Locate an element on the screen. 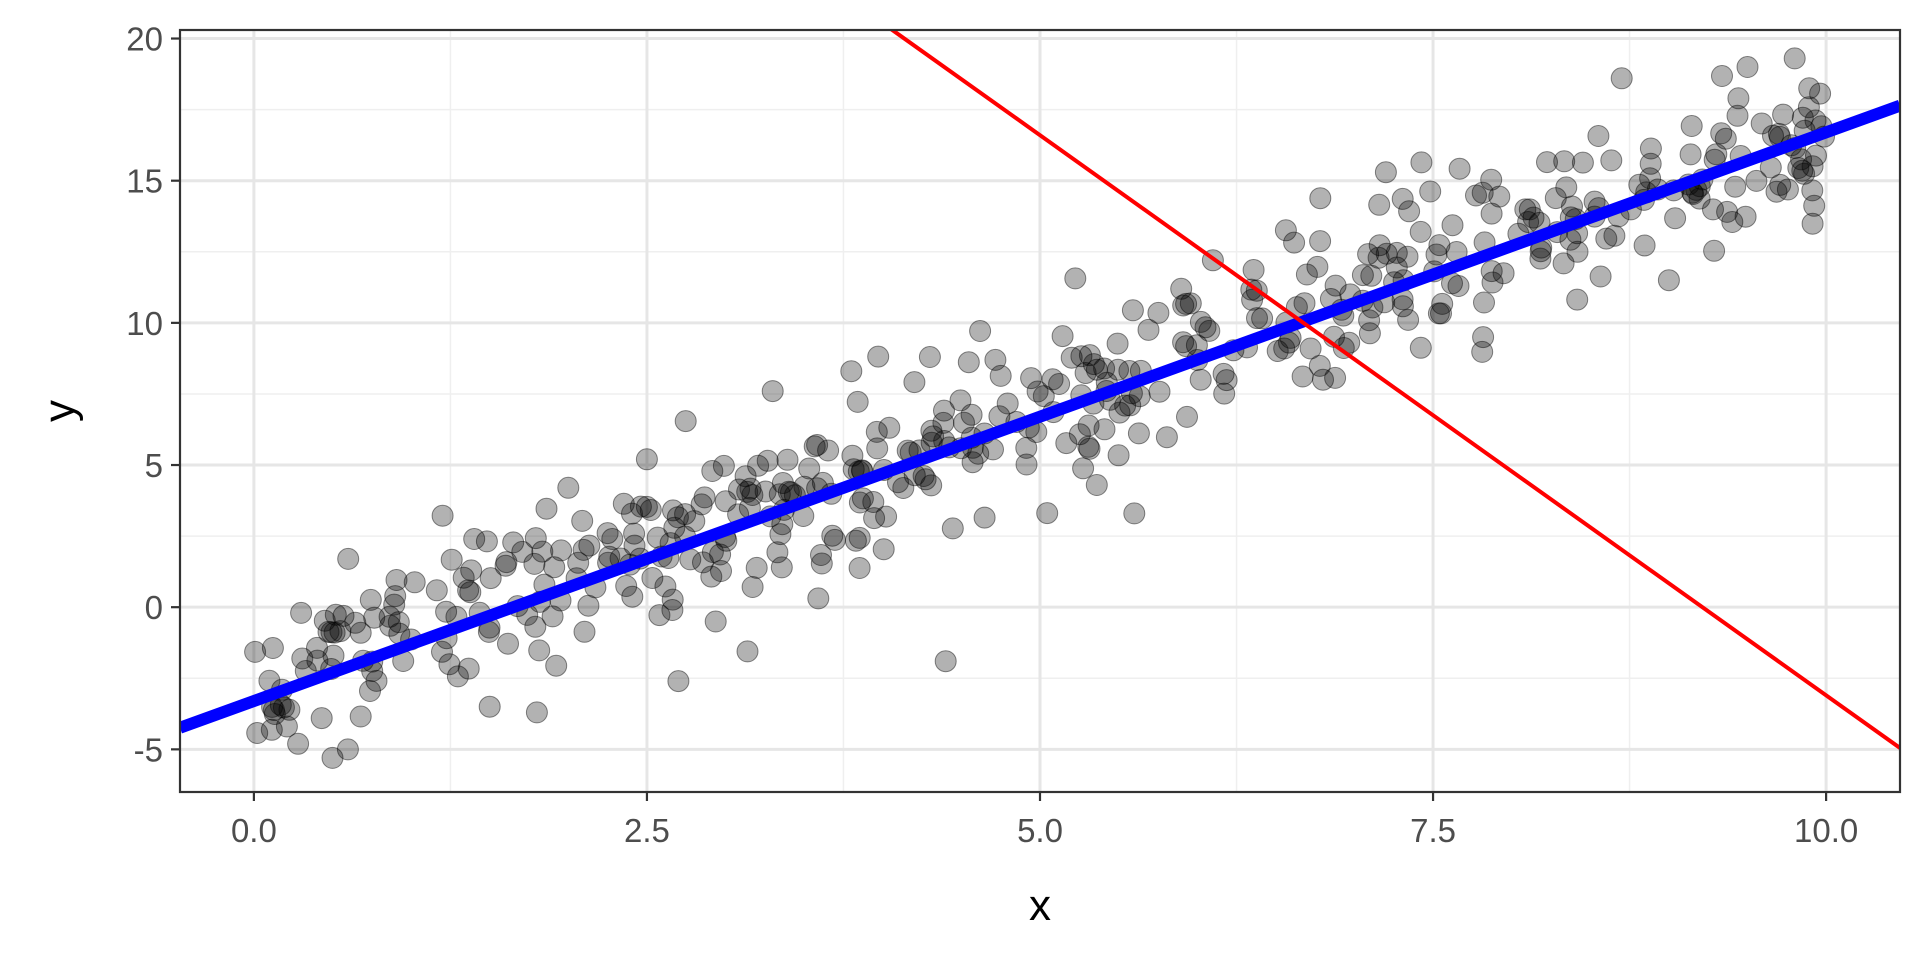 Image resolution: width=1920 pixels, height=960 pixels. y-axis: -5 0 5 10 15 20 is located at coordinates (153, 394).